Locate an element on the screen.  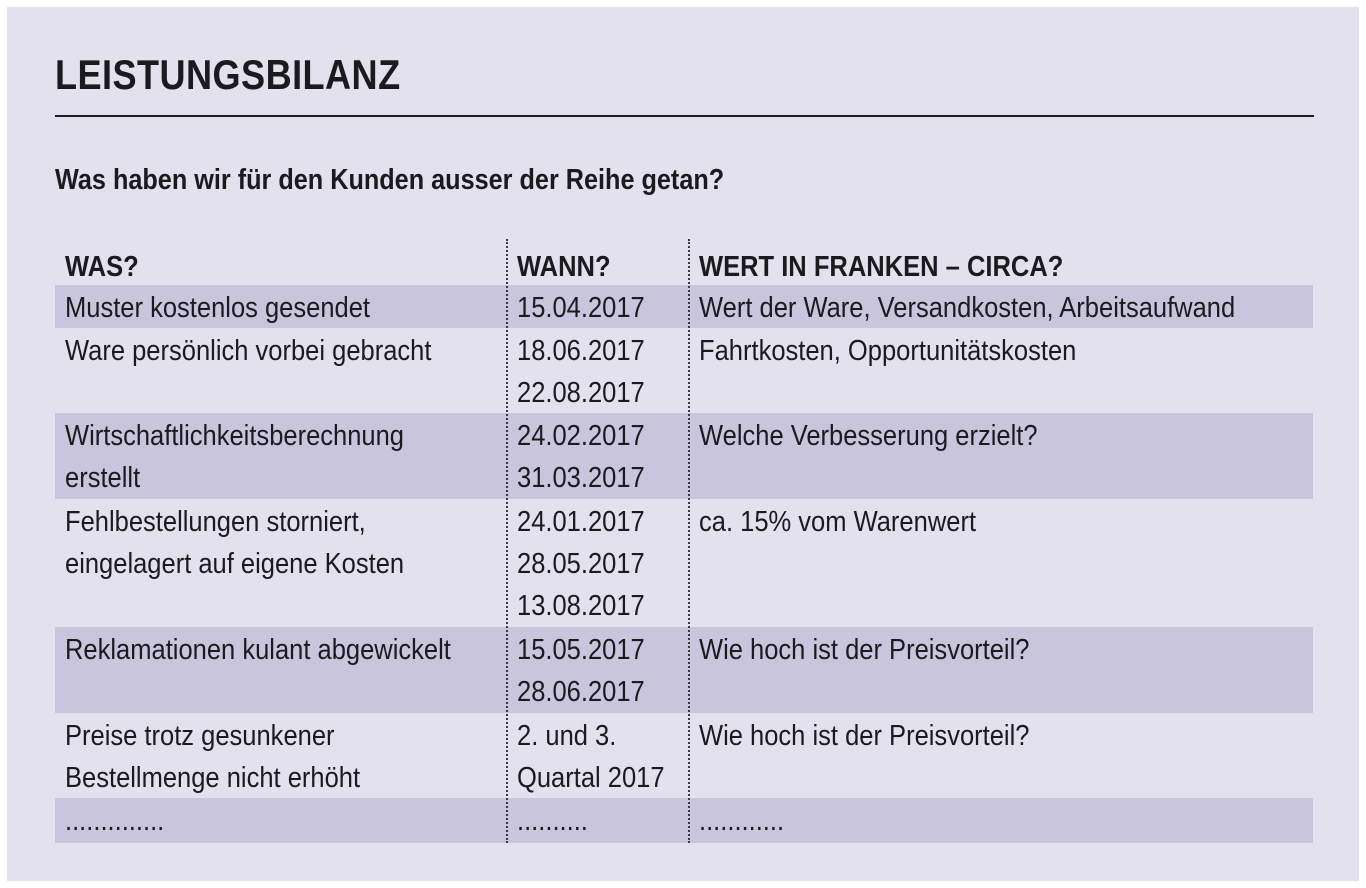
cell-was: Muster kostenlos gesendet is located at coordinates (218, 308).